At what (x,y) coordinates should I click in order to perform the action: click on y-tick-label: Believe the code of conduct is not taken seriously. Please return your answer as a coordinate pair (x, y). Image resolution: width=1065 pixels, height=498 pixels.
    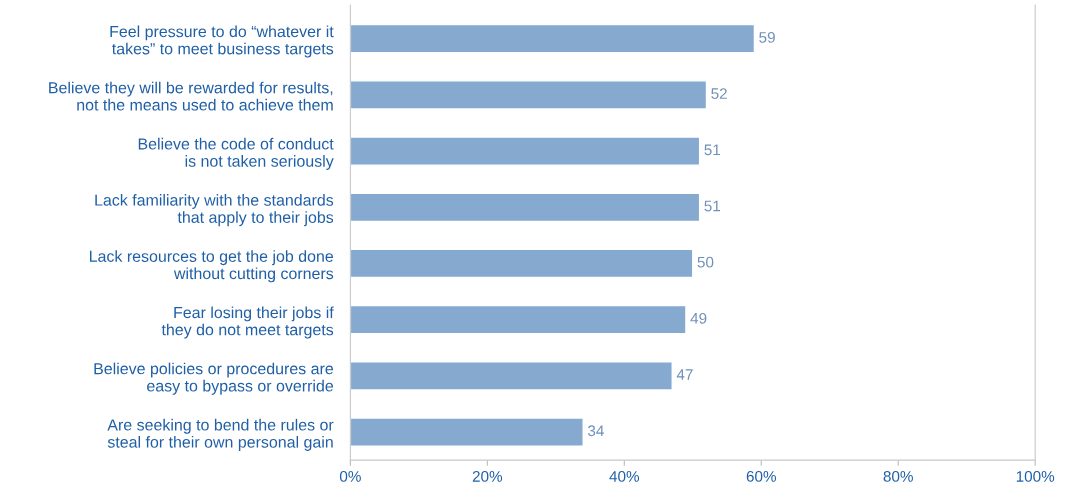
    Looking at the image, I should click on (236, 153).